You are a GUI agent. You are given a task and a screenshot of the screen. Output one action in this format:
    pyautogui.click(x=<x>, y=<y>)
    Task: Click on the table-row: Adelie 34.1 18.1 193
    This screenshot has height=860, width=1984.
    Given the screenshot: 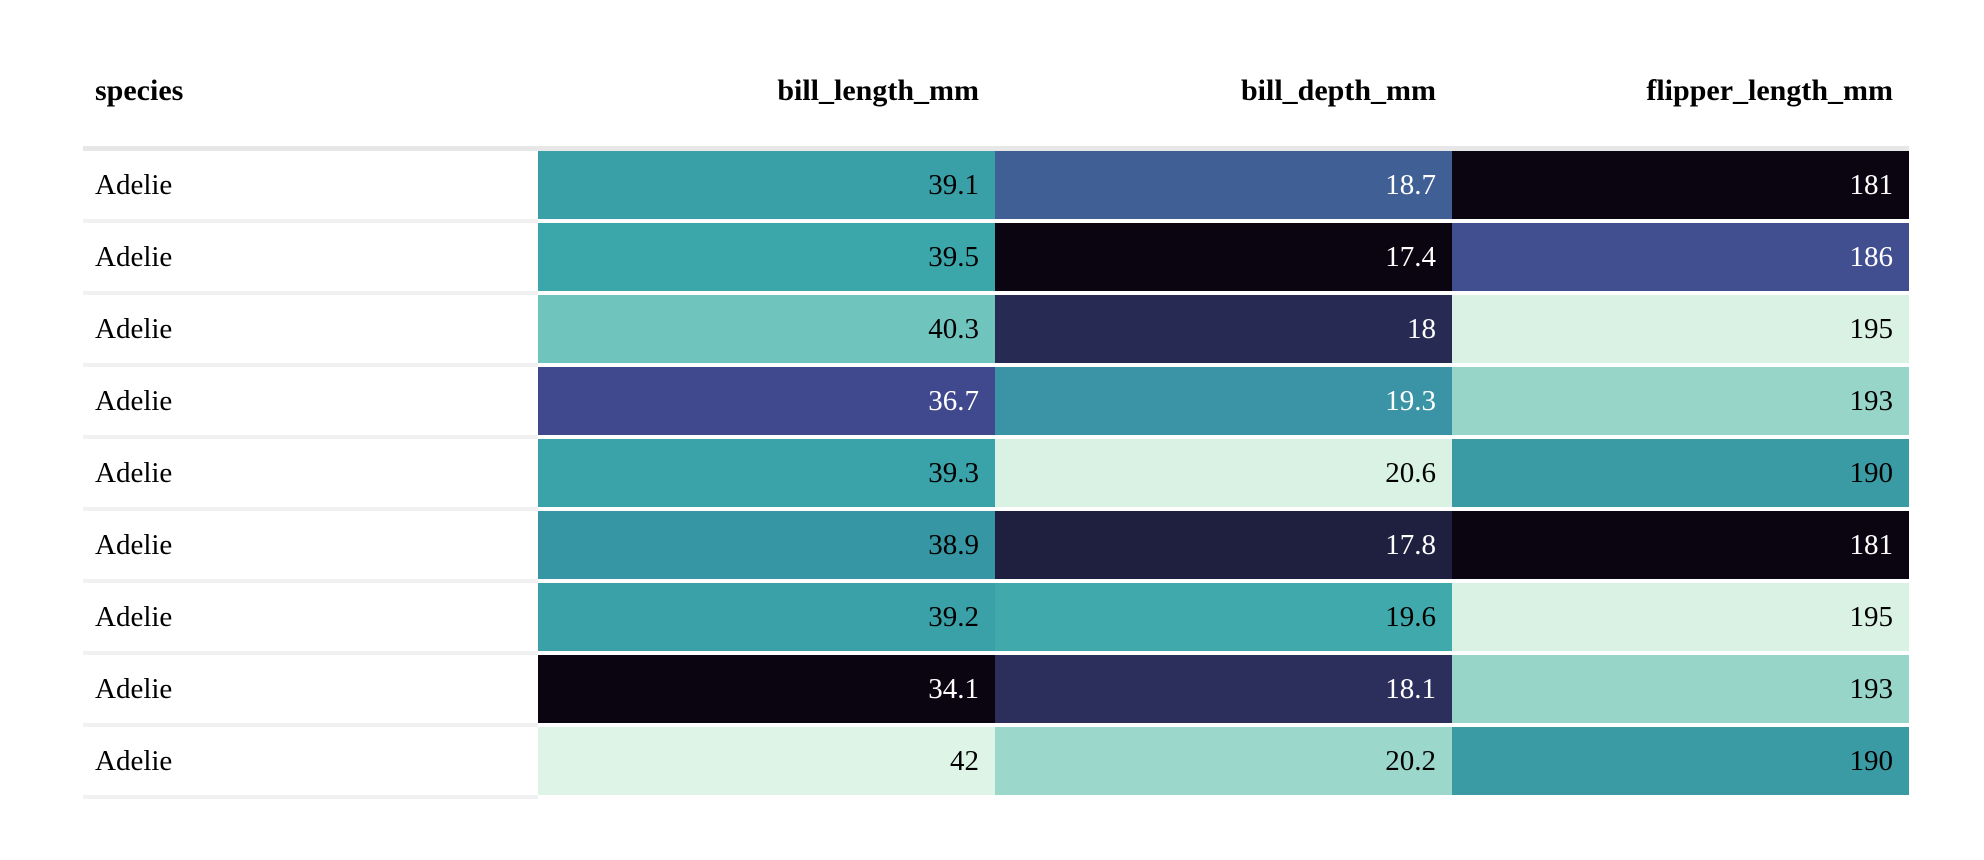 What is the action you would take?
    pyautogui.click(x=996, y=691)
    